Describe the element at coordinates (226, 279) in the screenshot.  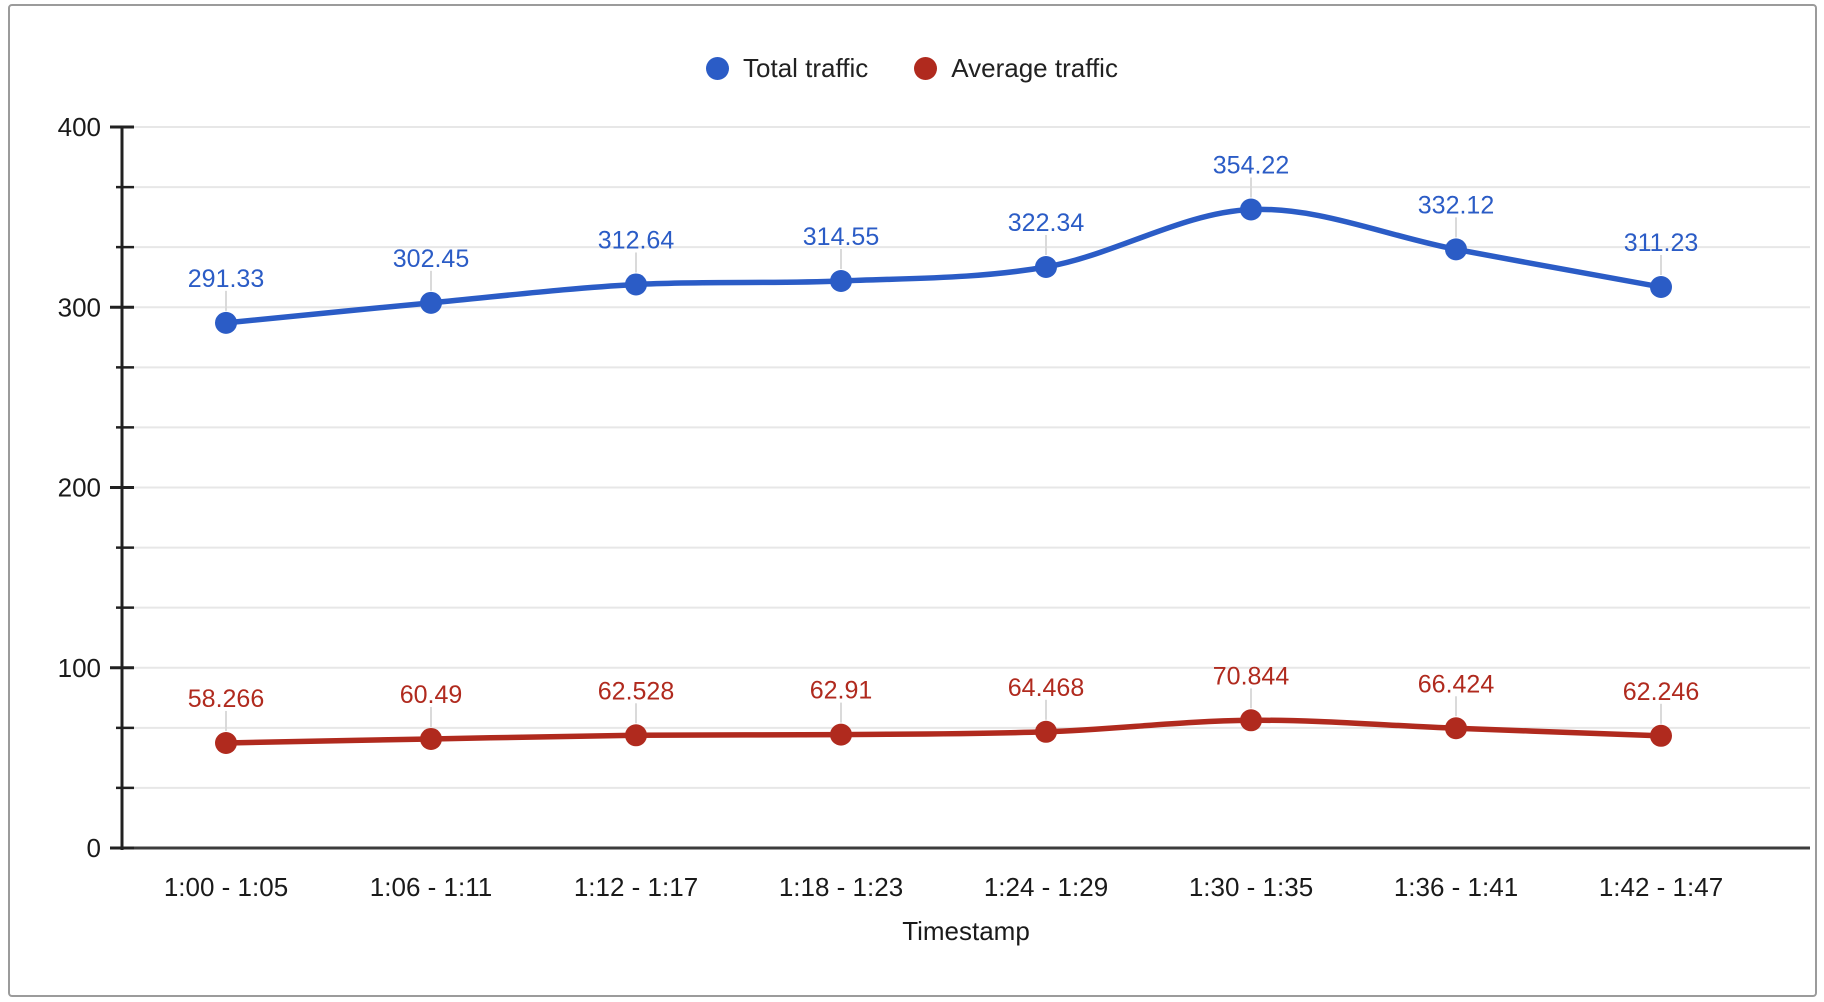
I see `data-point-label-total-traffic-0: 291.33` at that location.